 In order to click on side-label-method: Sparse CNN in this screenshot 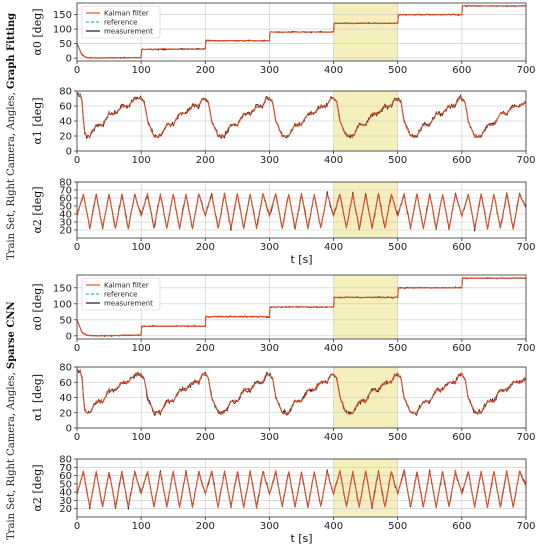, I will do `click(11, 335)`.